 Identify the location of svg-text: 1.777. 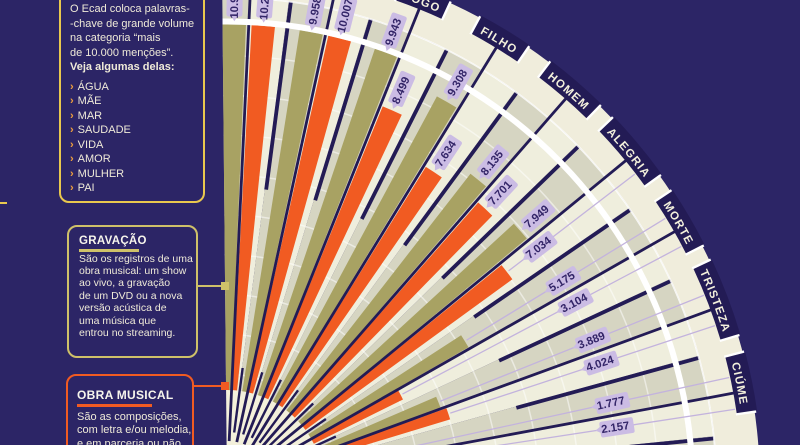
(611, 404).